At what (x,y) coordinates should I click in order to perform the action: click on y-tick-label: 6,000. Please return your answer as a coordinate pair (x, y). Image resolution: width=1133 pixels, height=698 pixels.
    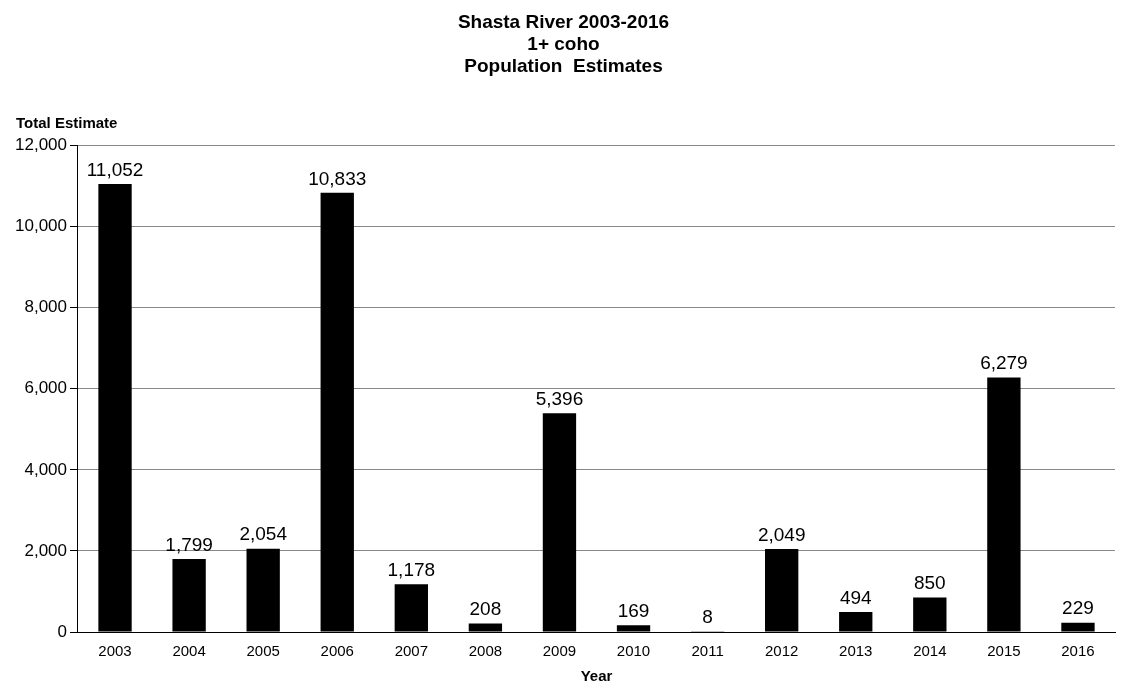
    Looking at the image, I should click on (45, 388).